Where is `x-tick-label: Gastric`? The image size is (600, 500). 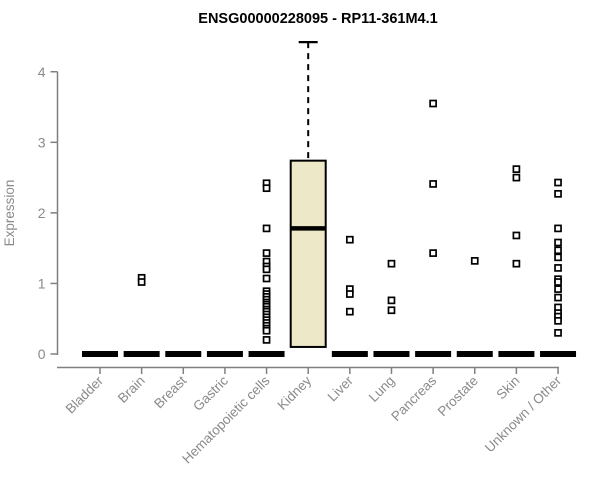
x-tick-label: Gastric is located at coordinates (210, 393).